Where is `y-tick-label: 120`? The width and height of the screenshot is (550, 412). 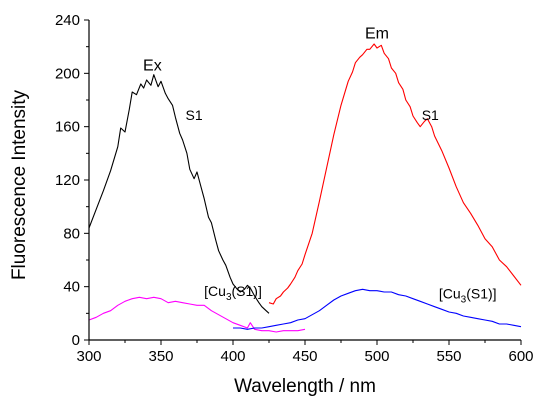
y-tick-label: 120 is located at coordinates (67, 180).